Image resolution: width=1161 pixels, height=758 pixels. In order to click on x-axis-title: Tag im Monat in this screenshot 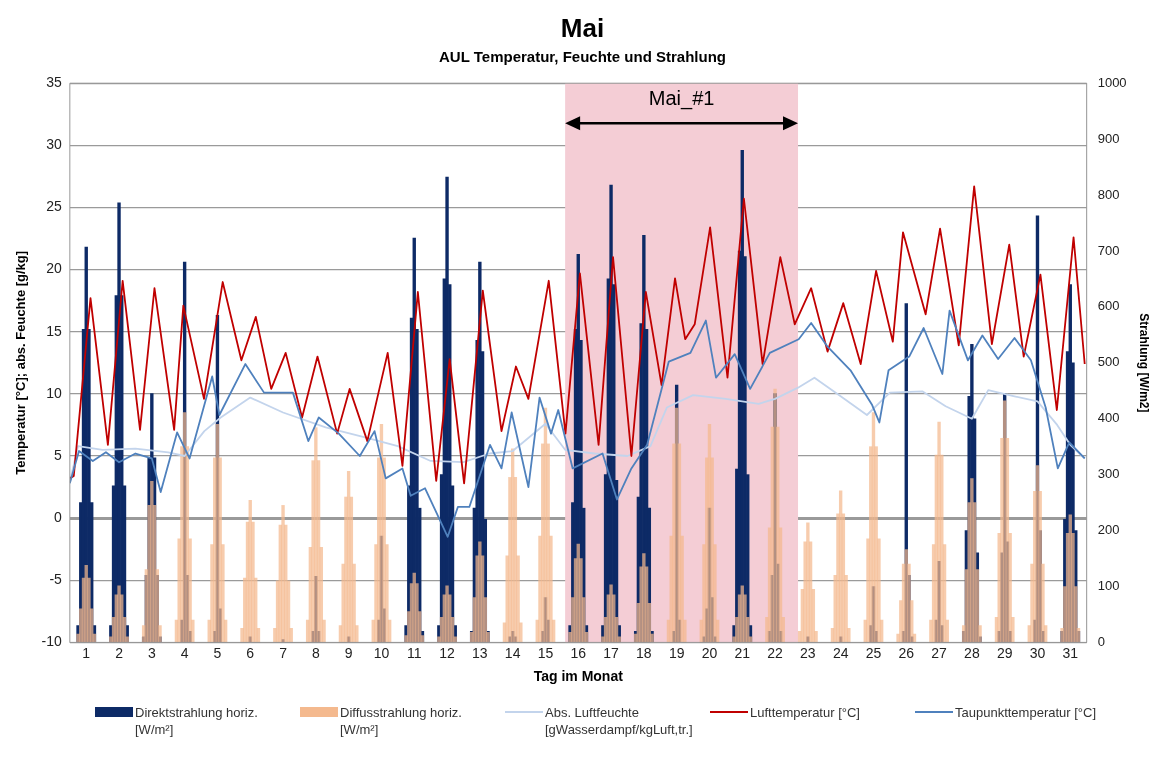, I will do `click(578, 676)`.